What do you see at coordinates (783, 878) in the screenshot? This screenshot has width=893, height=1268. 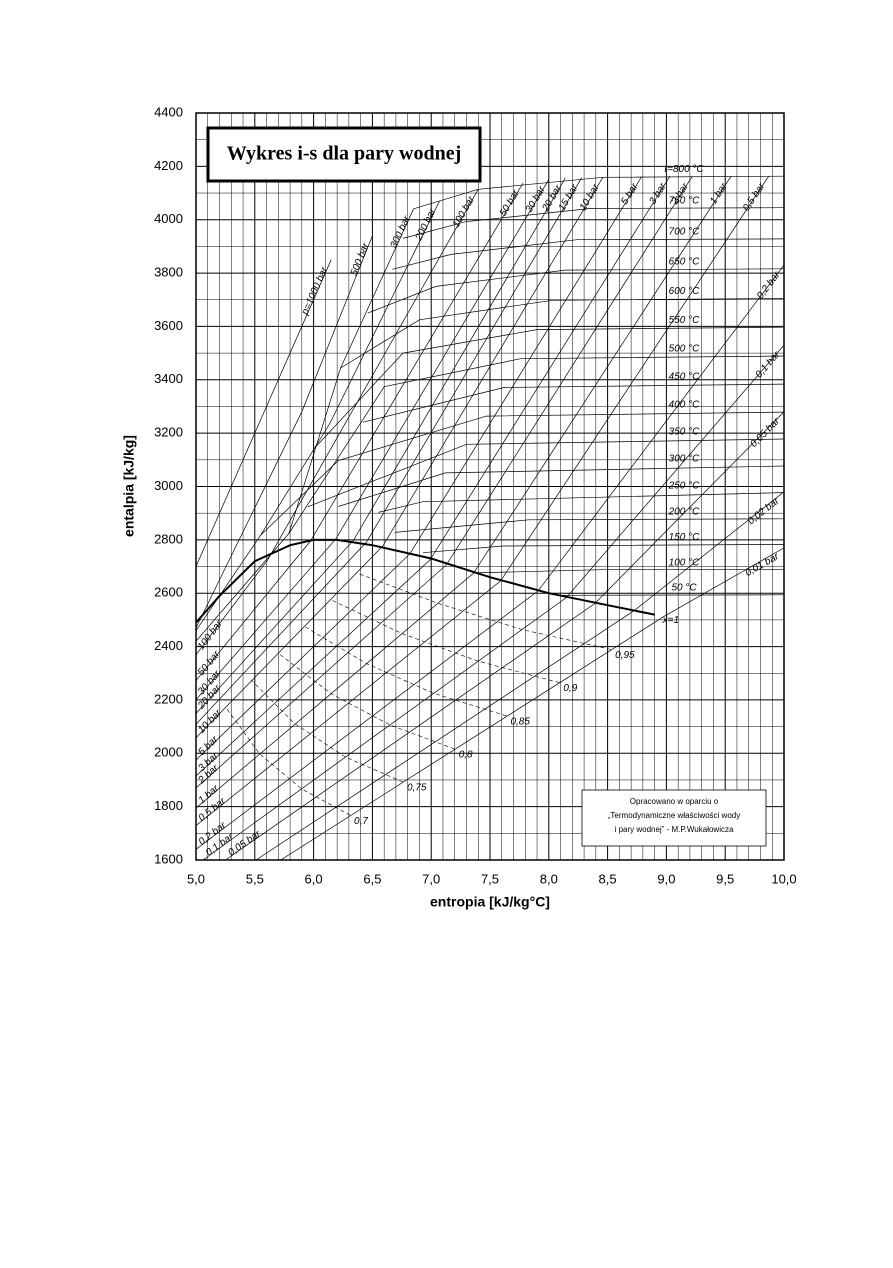 I see `x-tick-label: 10,0` at bounding box center [783, 878].